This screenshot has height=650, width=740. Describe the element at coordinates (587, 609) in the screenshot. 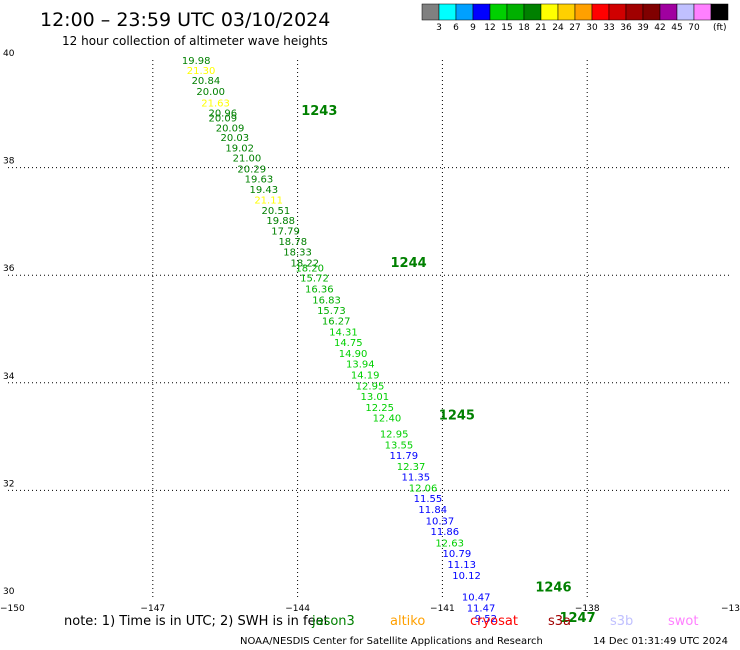

I see `x-tick-label: −138` at that location.